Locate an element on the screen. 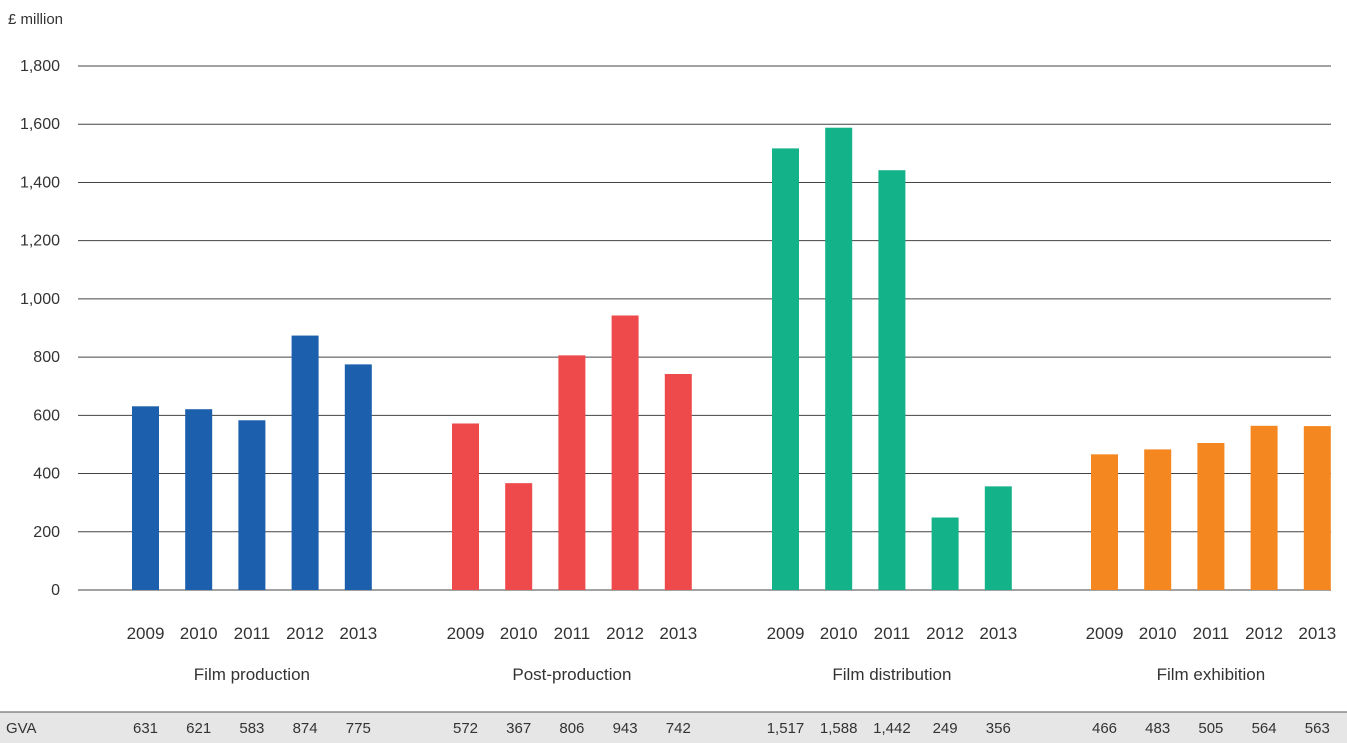 This screenshot has height=743, width=1347. y-tick-label: 1,000 is located at coordinates (40, 299).